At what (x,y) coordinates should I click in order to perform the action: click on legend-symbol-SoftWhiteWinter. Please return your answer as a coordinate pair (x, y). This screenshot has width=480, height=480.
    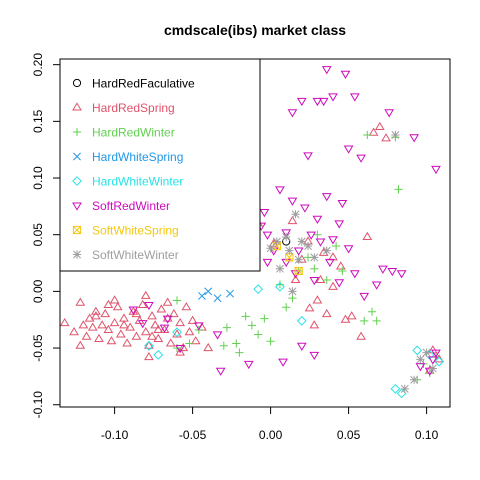
    Looking at the image, I should click on (77, 254).